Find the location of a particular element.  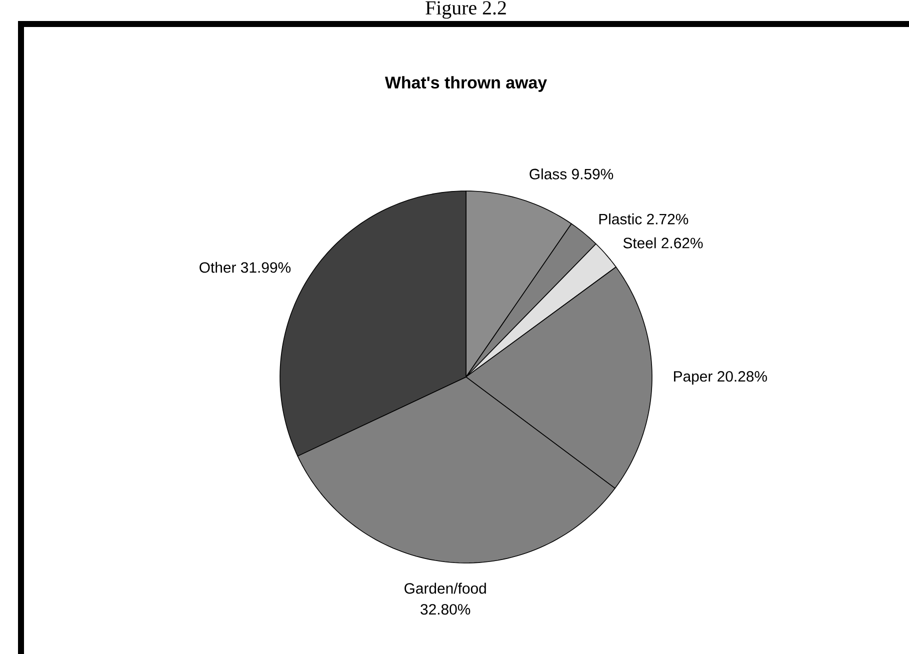

data-label: 20.28% is located at coordinates (742, 376).